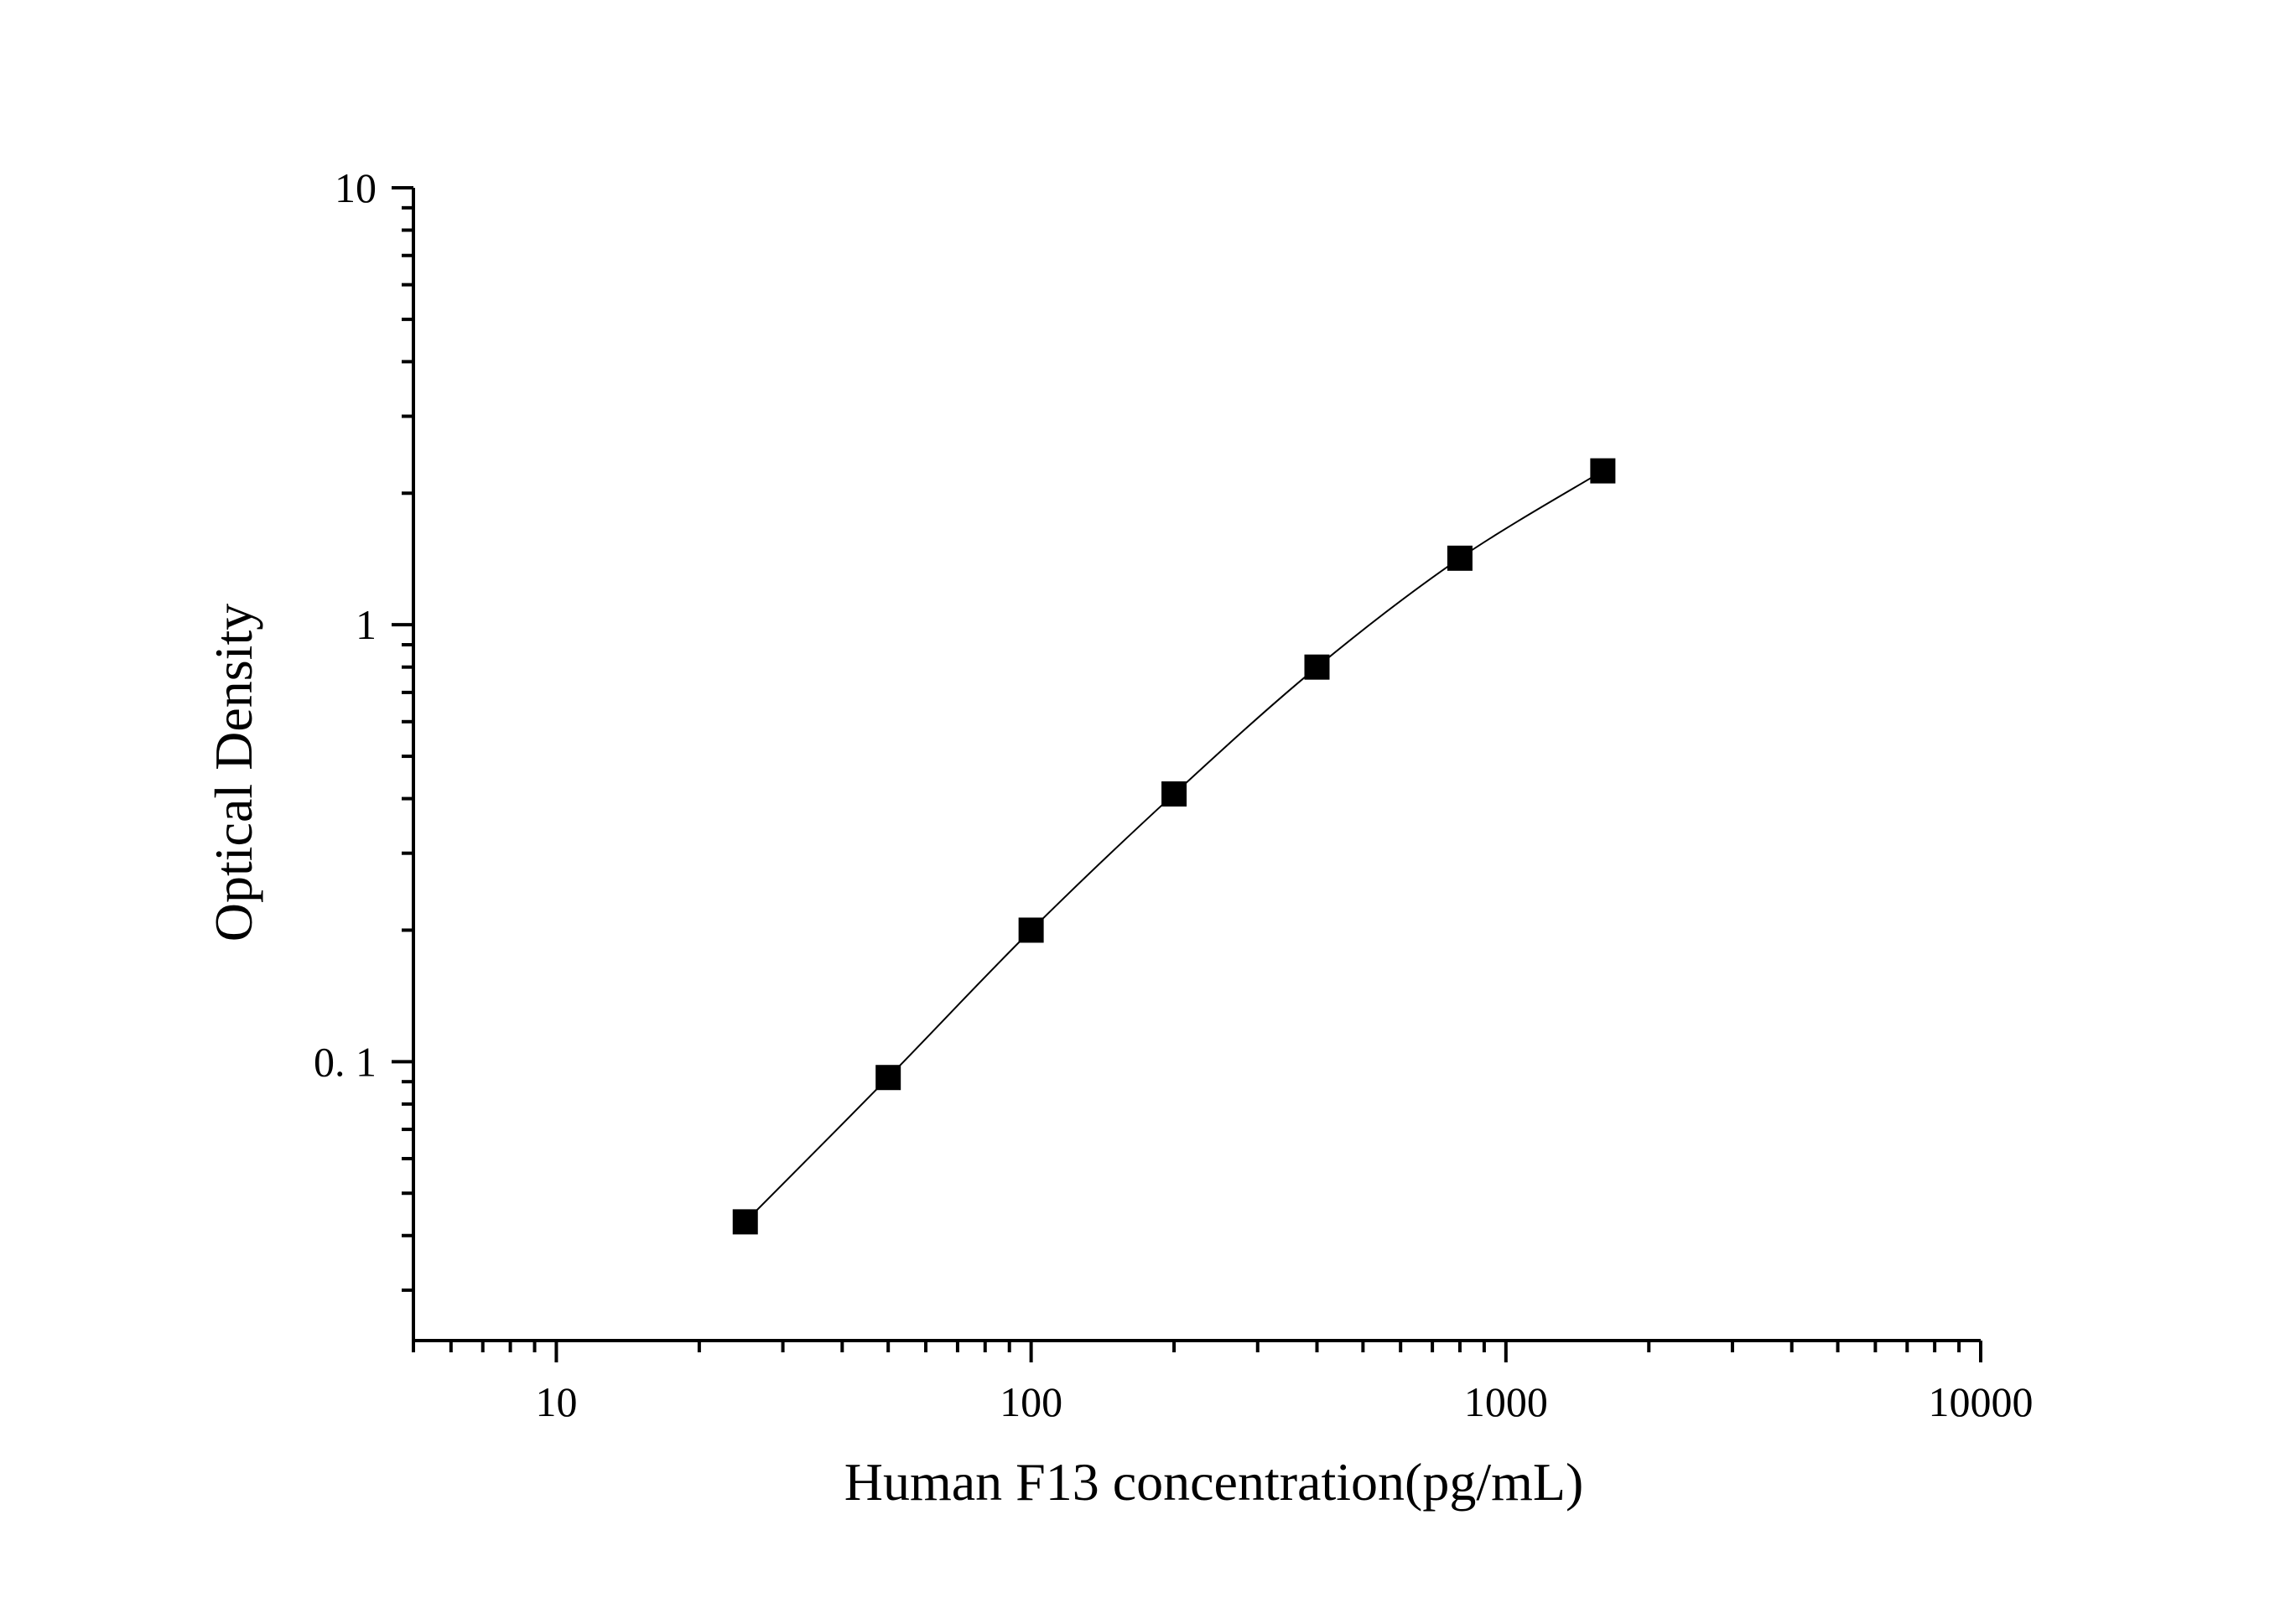 The image size is (2296, 1603). Describe the element at coordinates (366, 624) in the screenshot. I see `y-tick-label: 1` at that location.